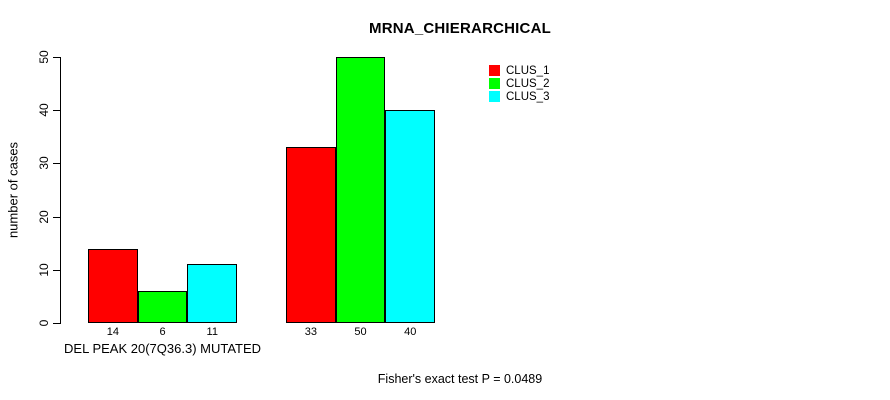  I want to click on legend-label-clus3: CLUS_3, so click(528, 96).